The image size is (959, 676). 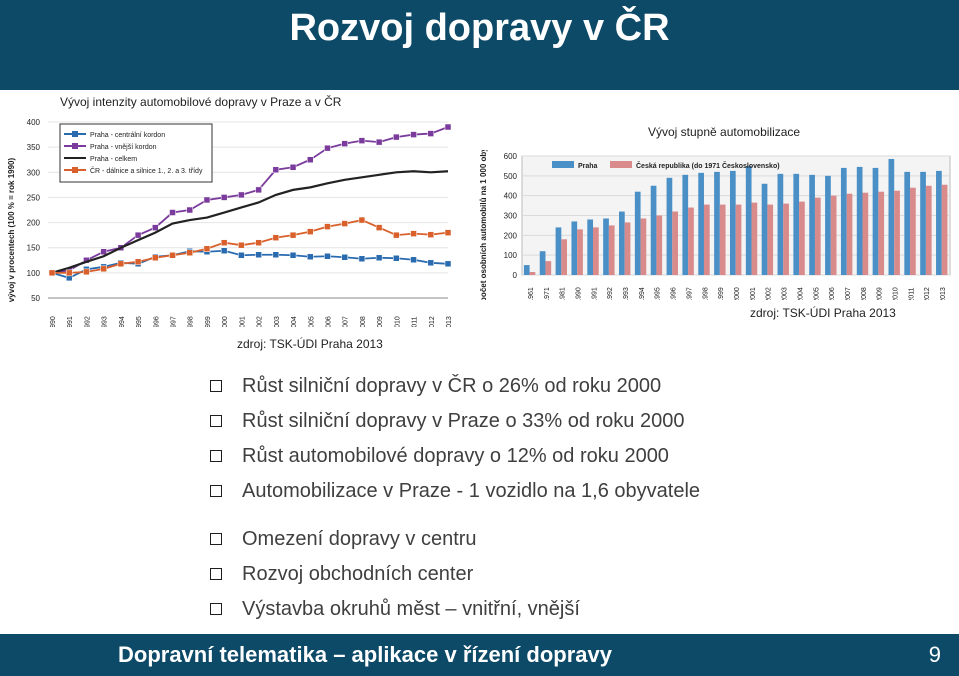 What do you see at coordinates (242, 321) in the screenshot?
I see `x-tick-label: 2001` at bounding box center [242, 321].